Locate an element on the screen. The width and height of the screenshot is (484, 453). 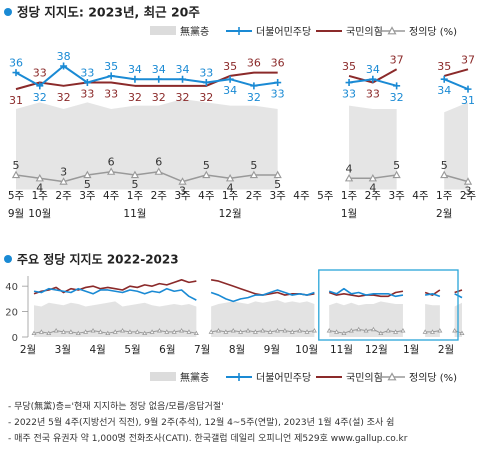
chart2-x-tick-month: 11월 is located at coordinates (341, 350).